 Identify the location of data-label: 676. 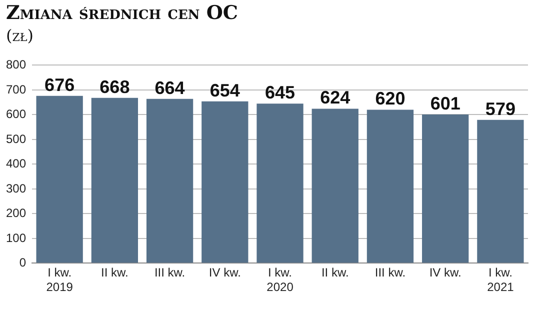
(59, 84).